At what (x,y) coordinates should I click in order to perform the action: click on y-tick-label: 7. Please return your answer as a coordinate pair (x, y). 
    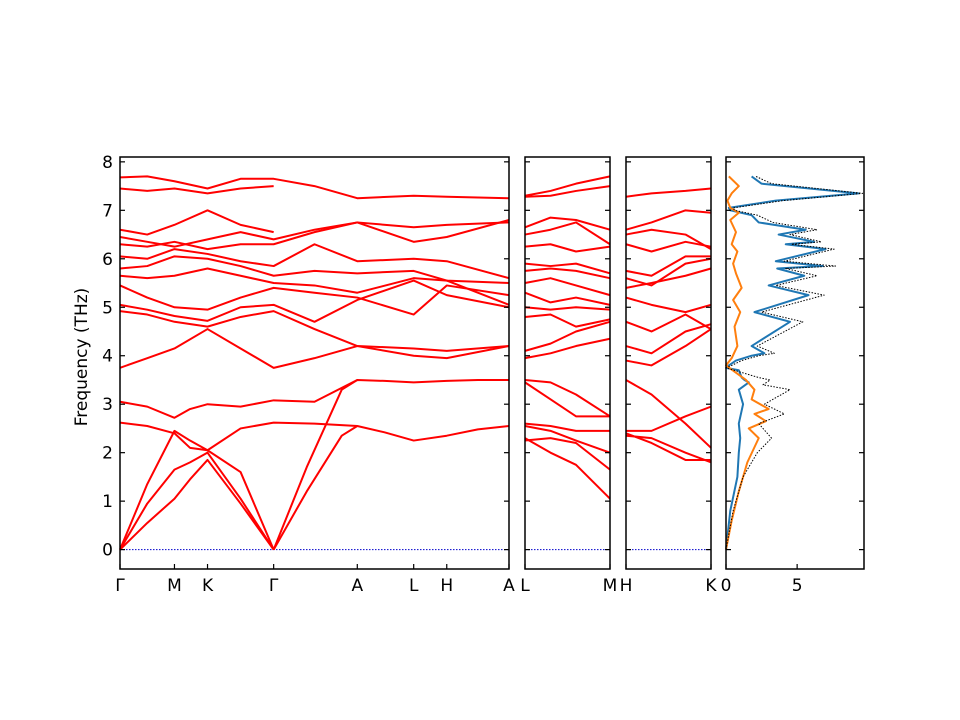
    Looking at the image, I should click on (107, 211).